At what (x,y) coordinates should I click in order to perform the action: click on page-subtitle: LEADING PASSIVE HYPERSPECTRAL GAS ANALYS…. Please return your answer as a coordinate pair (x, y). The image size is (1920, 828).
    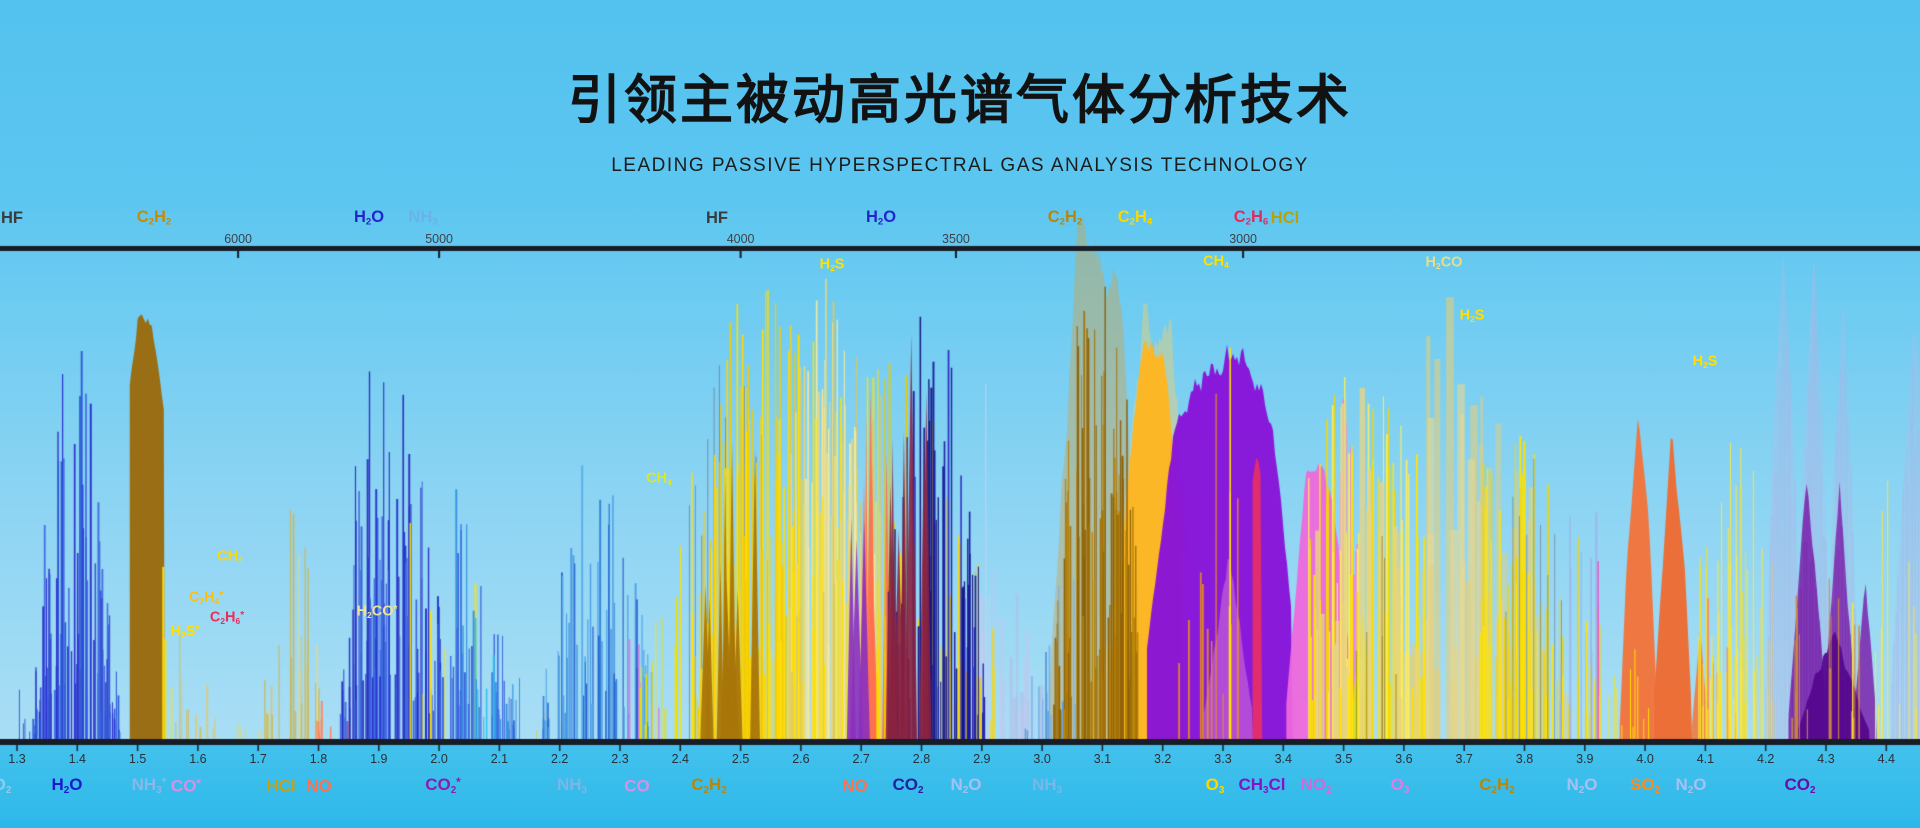
    Looking at the image, I should click on (960, 165).